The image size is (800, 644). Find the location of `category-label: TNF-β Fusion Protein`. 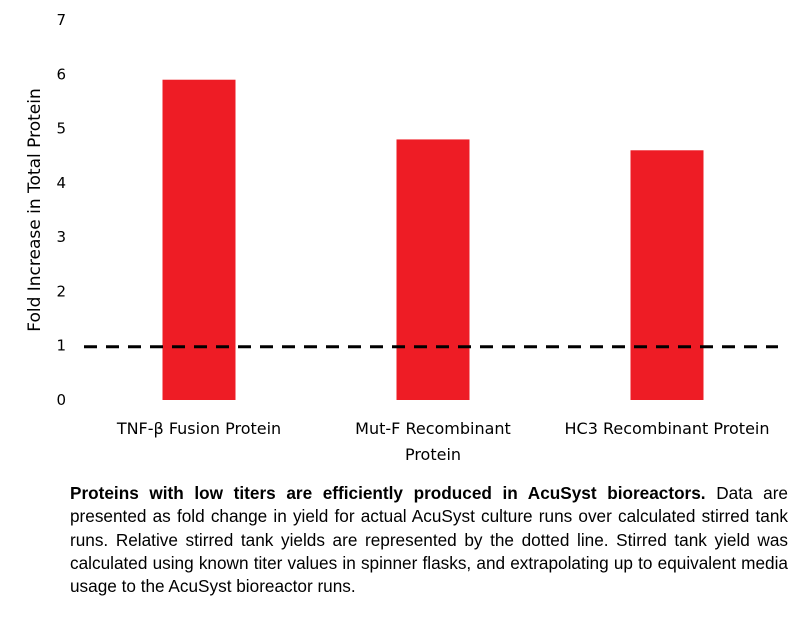

category-label: TNF-β Fusion Protein is located at coordinates (198, 428).